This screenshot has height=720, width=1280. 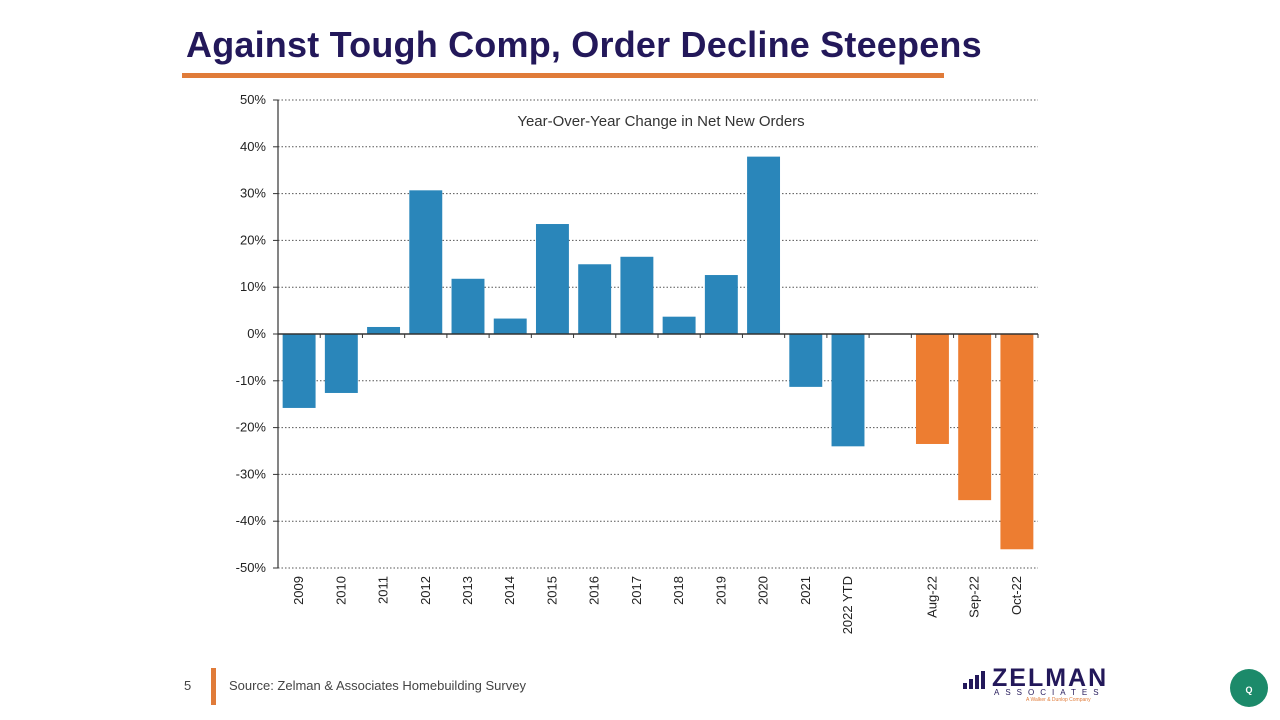 What do you see at coordinates (1049, 692) in the screenshot?
I see `logo-subtitle: ASSOCIATES` at bounding box center [1049, 692].